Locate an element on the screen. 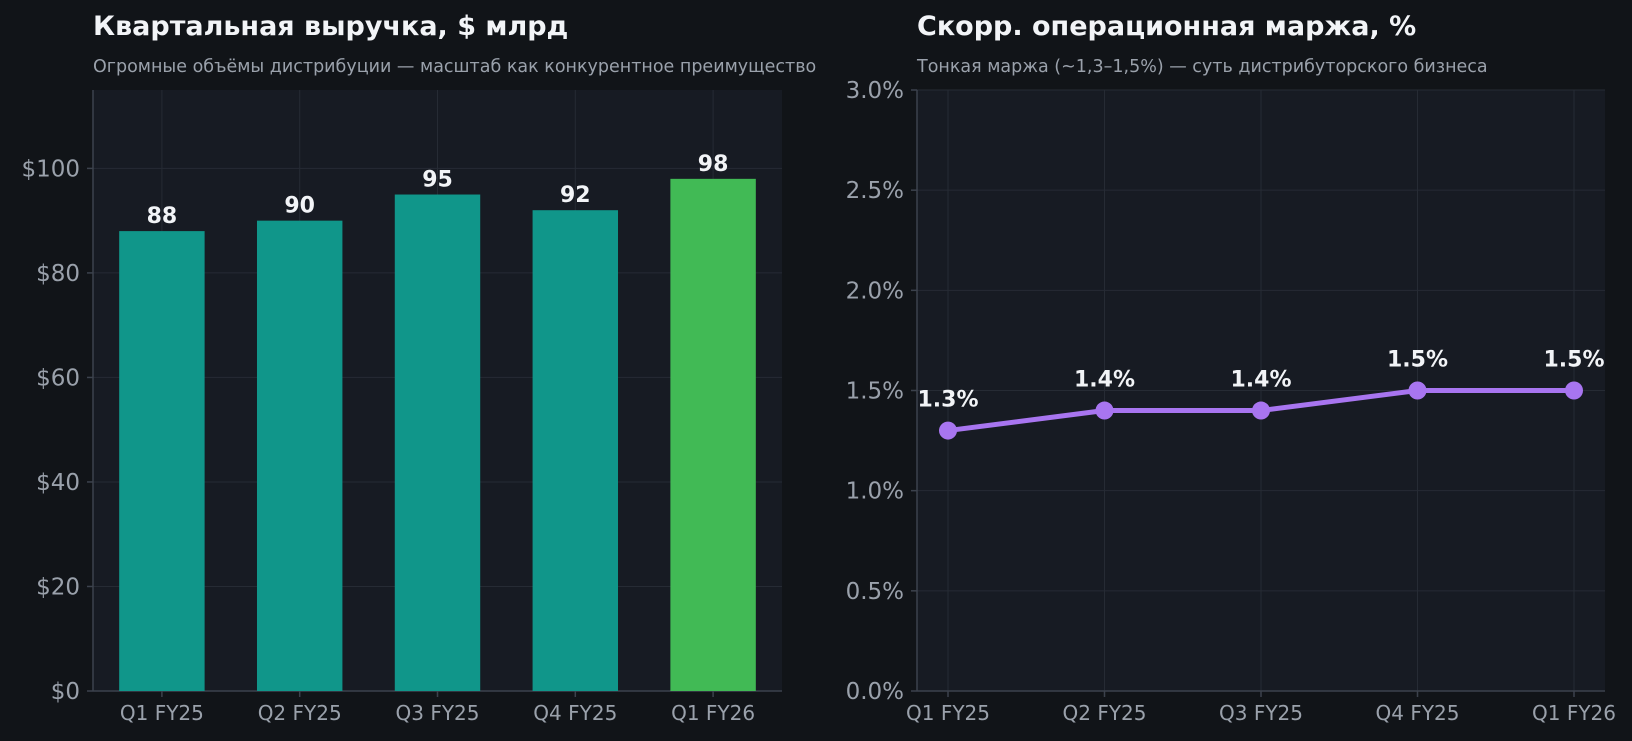  margin-x-tick-label: Q1 FY26 is located at coordinates (1574, 713).